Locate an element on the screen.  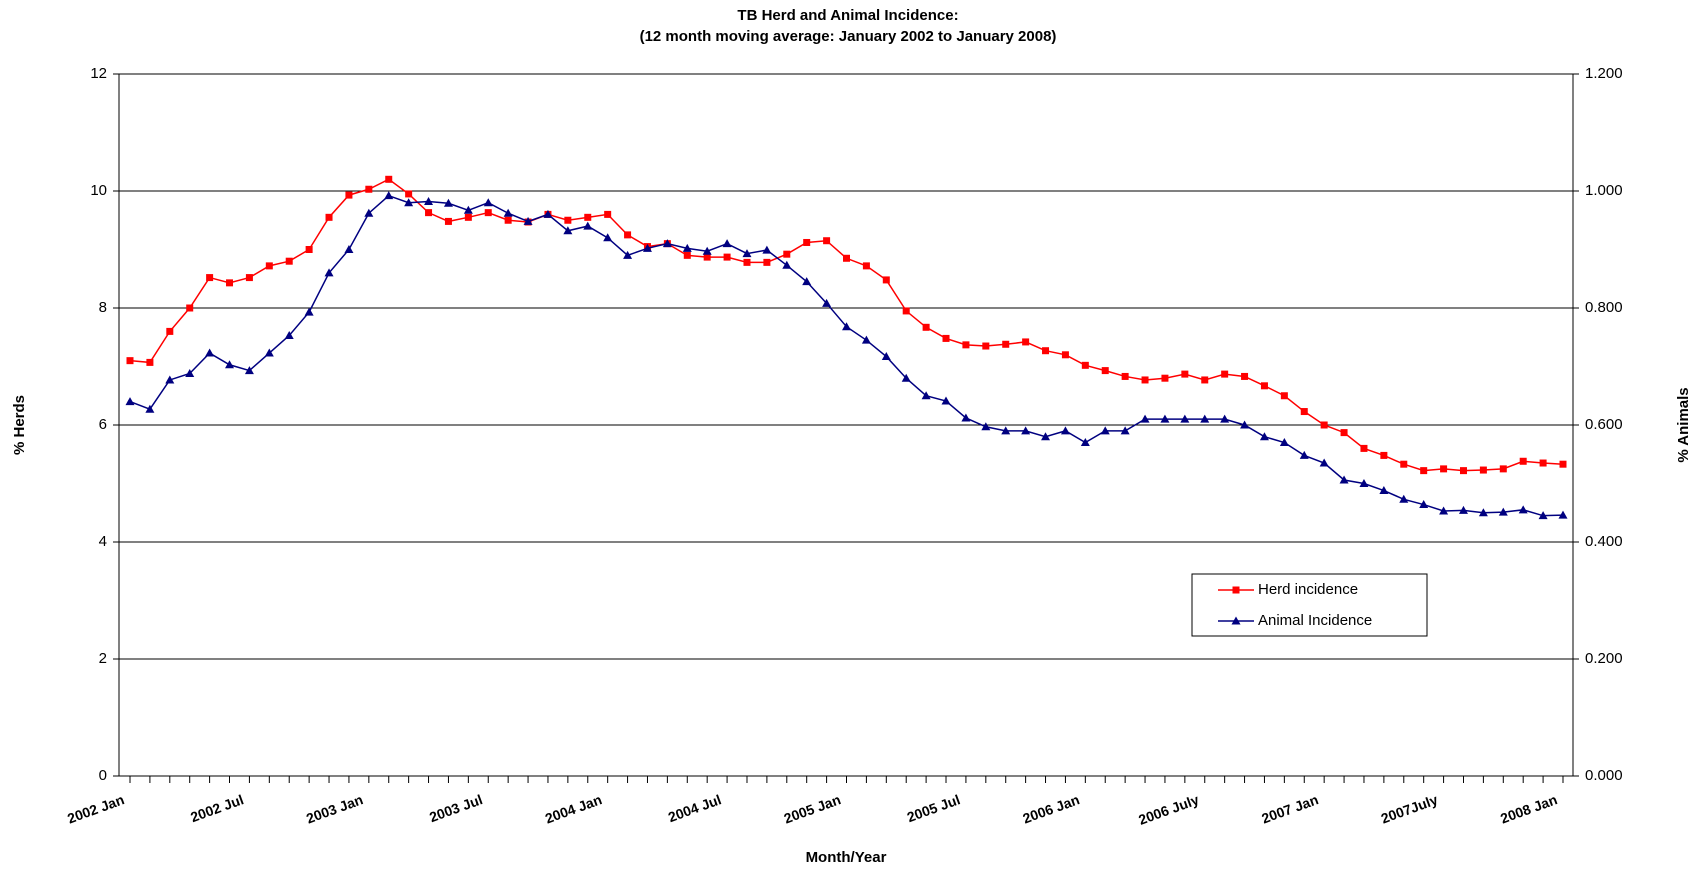
legend-box is located at coordinates (1309, 605).